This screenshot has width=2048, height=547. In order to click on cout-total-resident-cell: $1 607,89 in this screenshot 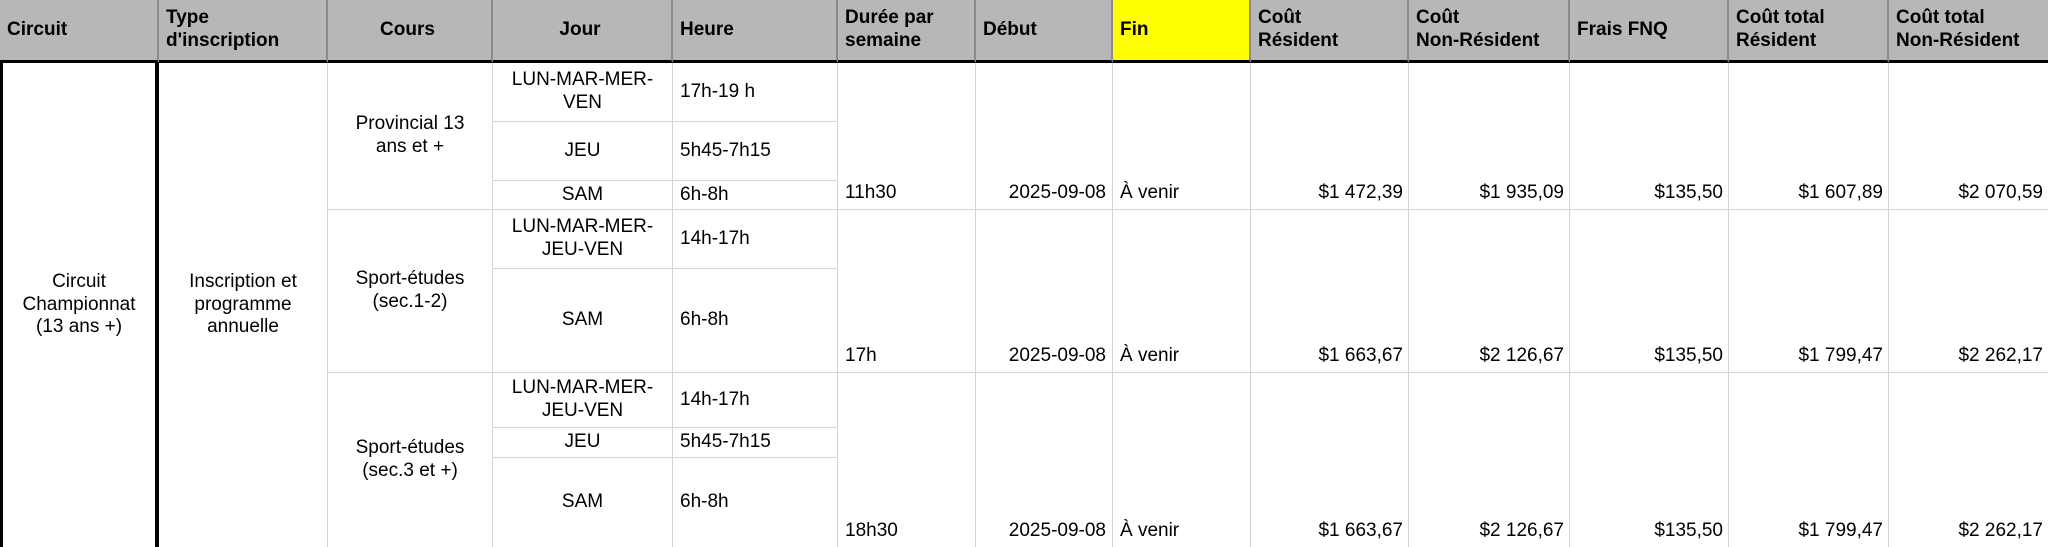, I will do `click(1809, 136)`.